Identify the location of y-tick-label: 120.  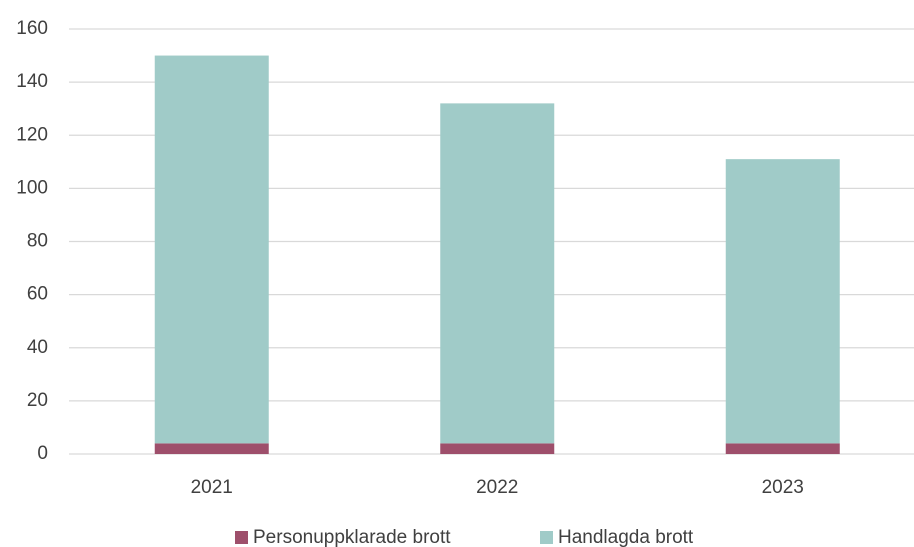
(32, 134).